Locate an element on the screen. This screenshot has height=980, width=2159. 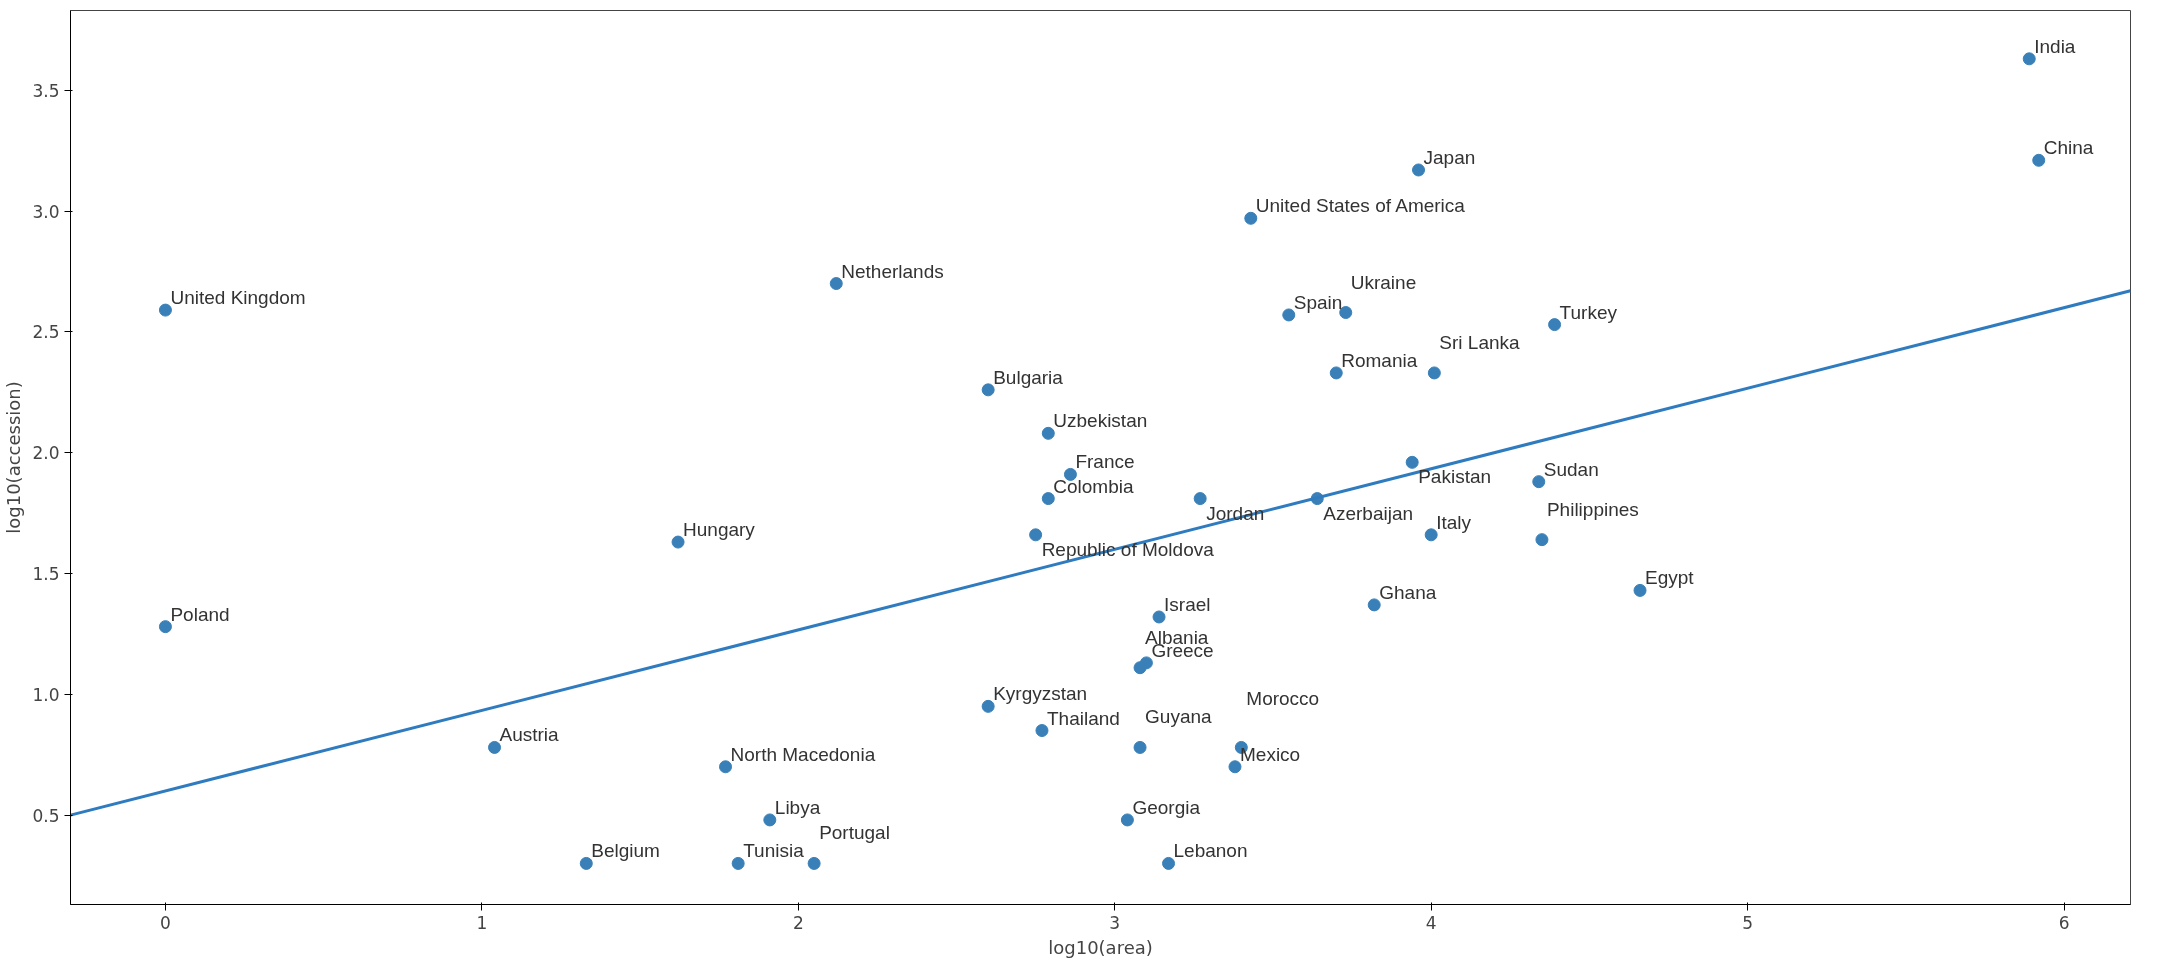
annotation: Guyana is located at coordinates (1179, 717).